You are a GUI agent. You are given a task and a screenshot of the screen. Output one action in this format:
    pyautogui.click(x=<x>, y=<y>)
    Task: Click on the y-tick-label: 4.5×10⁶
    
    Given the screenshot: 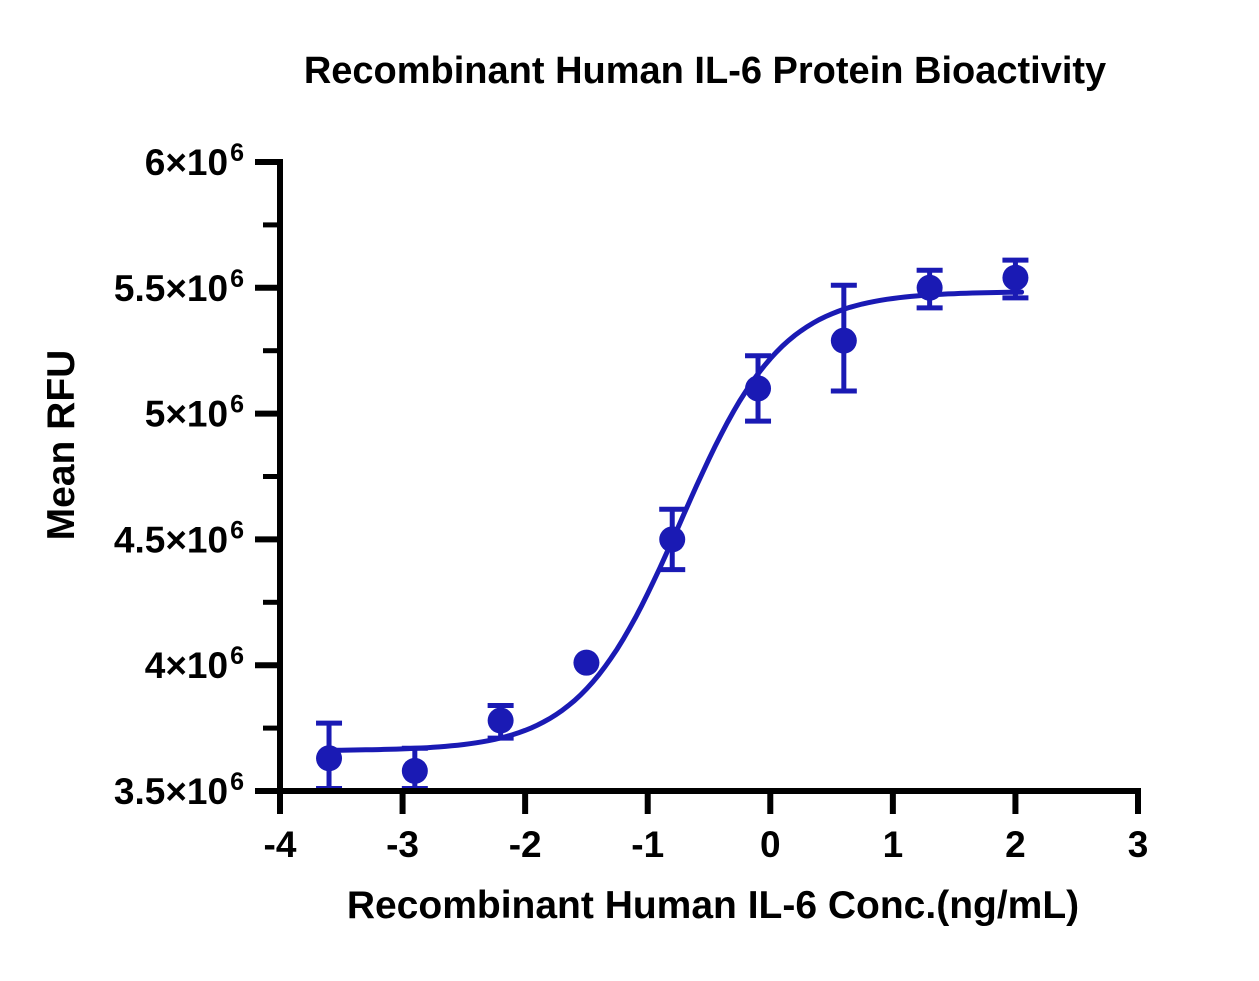 What is the action you would take?
    pyautogui.click(x=179, y=538)
    